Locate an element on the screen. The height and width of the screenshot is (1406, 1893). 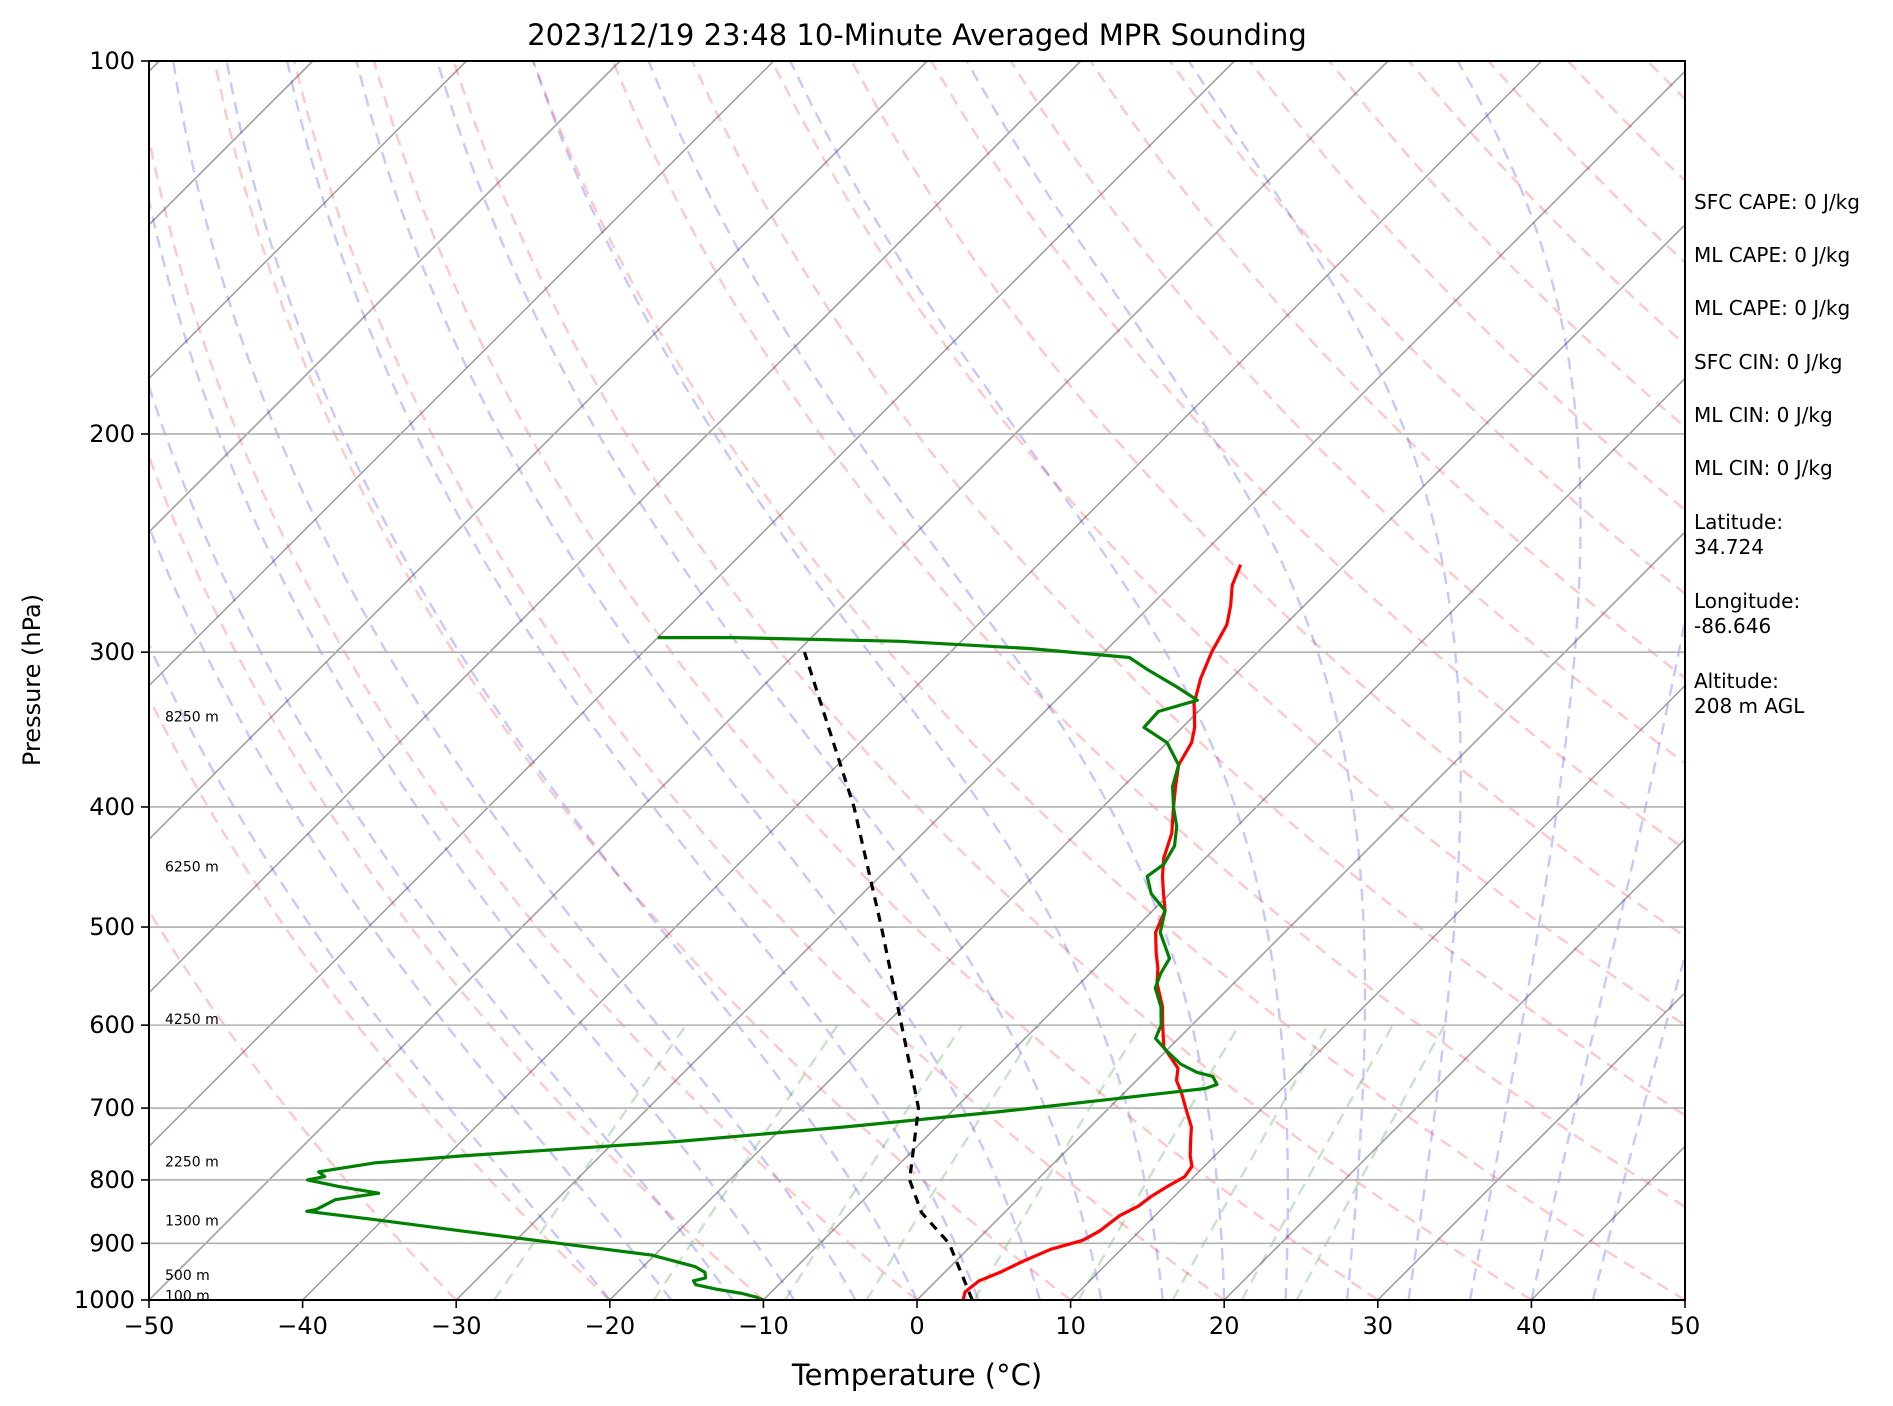
y-tick-label: 500 is located at coordinates (112, 927).